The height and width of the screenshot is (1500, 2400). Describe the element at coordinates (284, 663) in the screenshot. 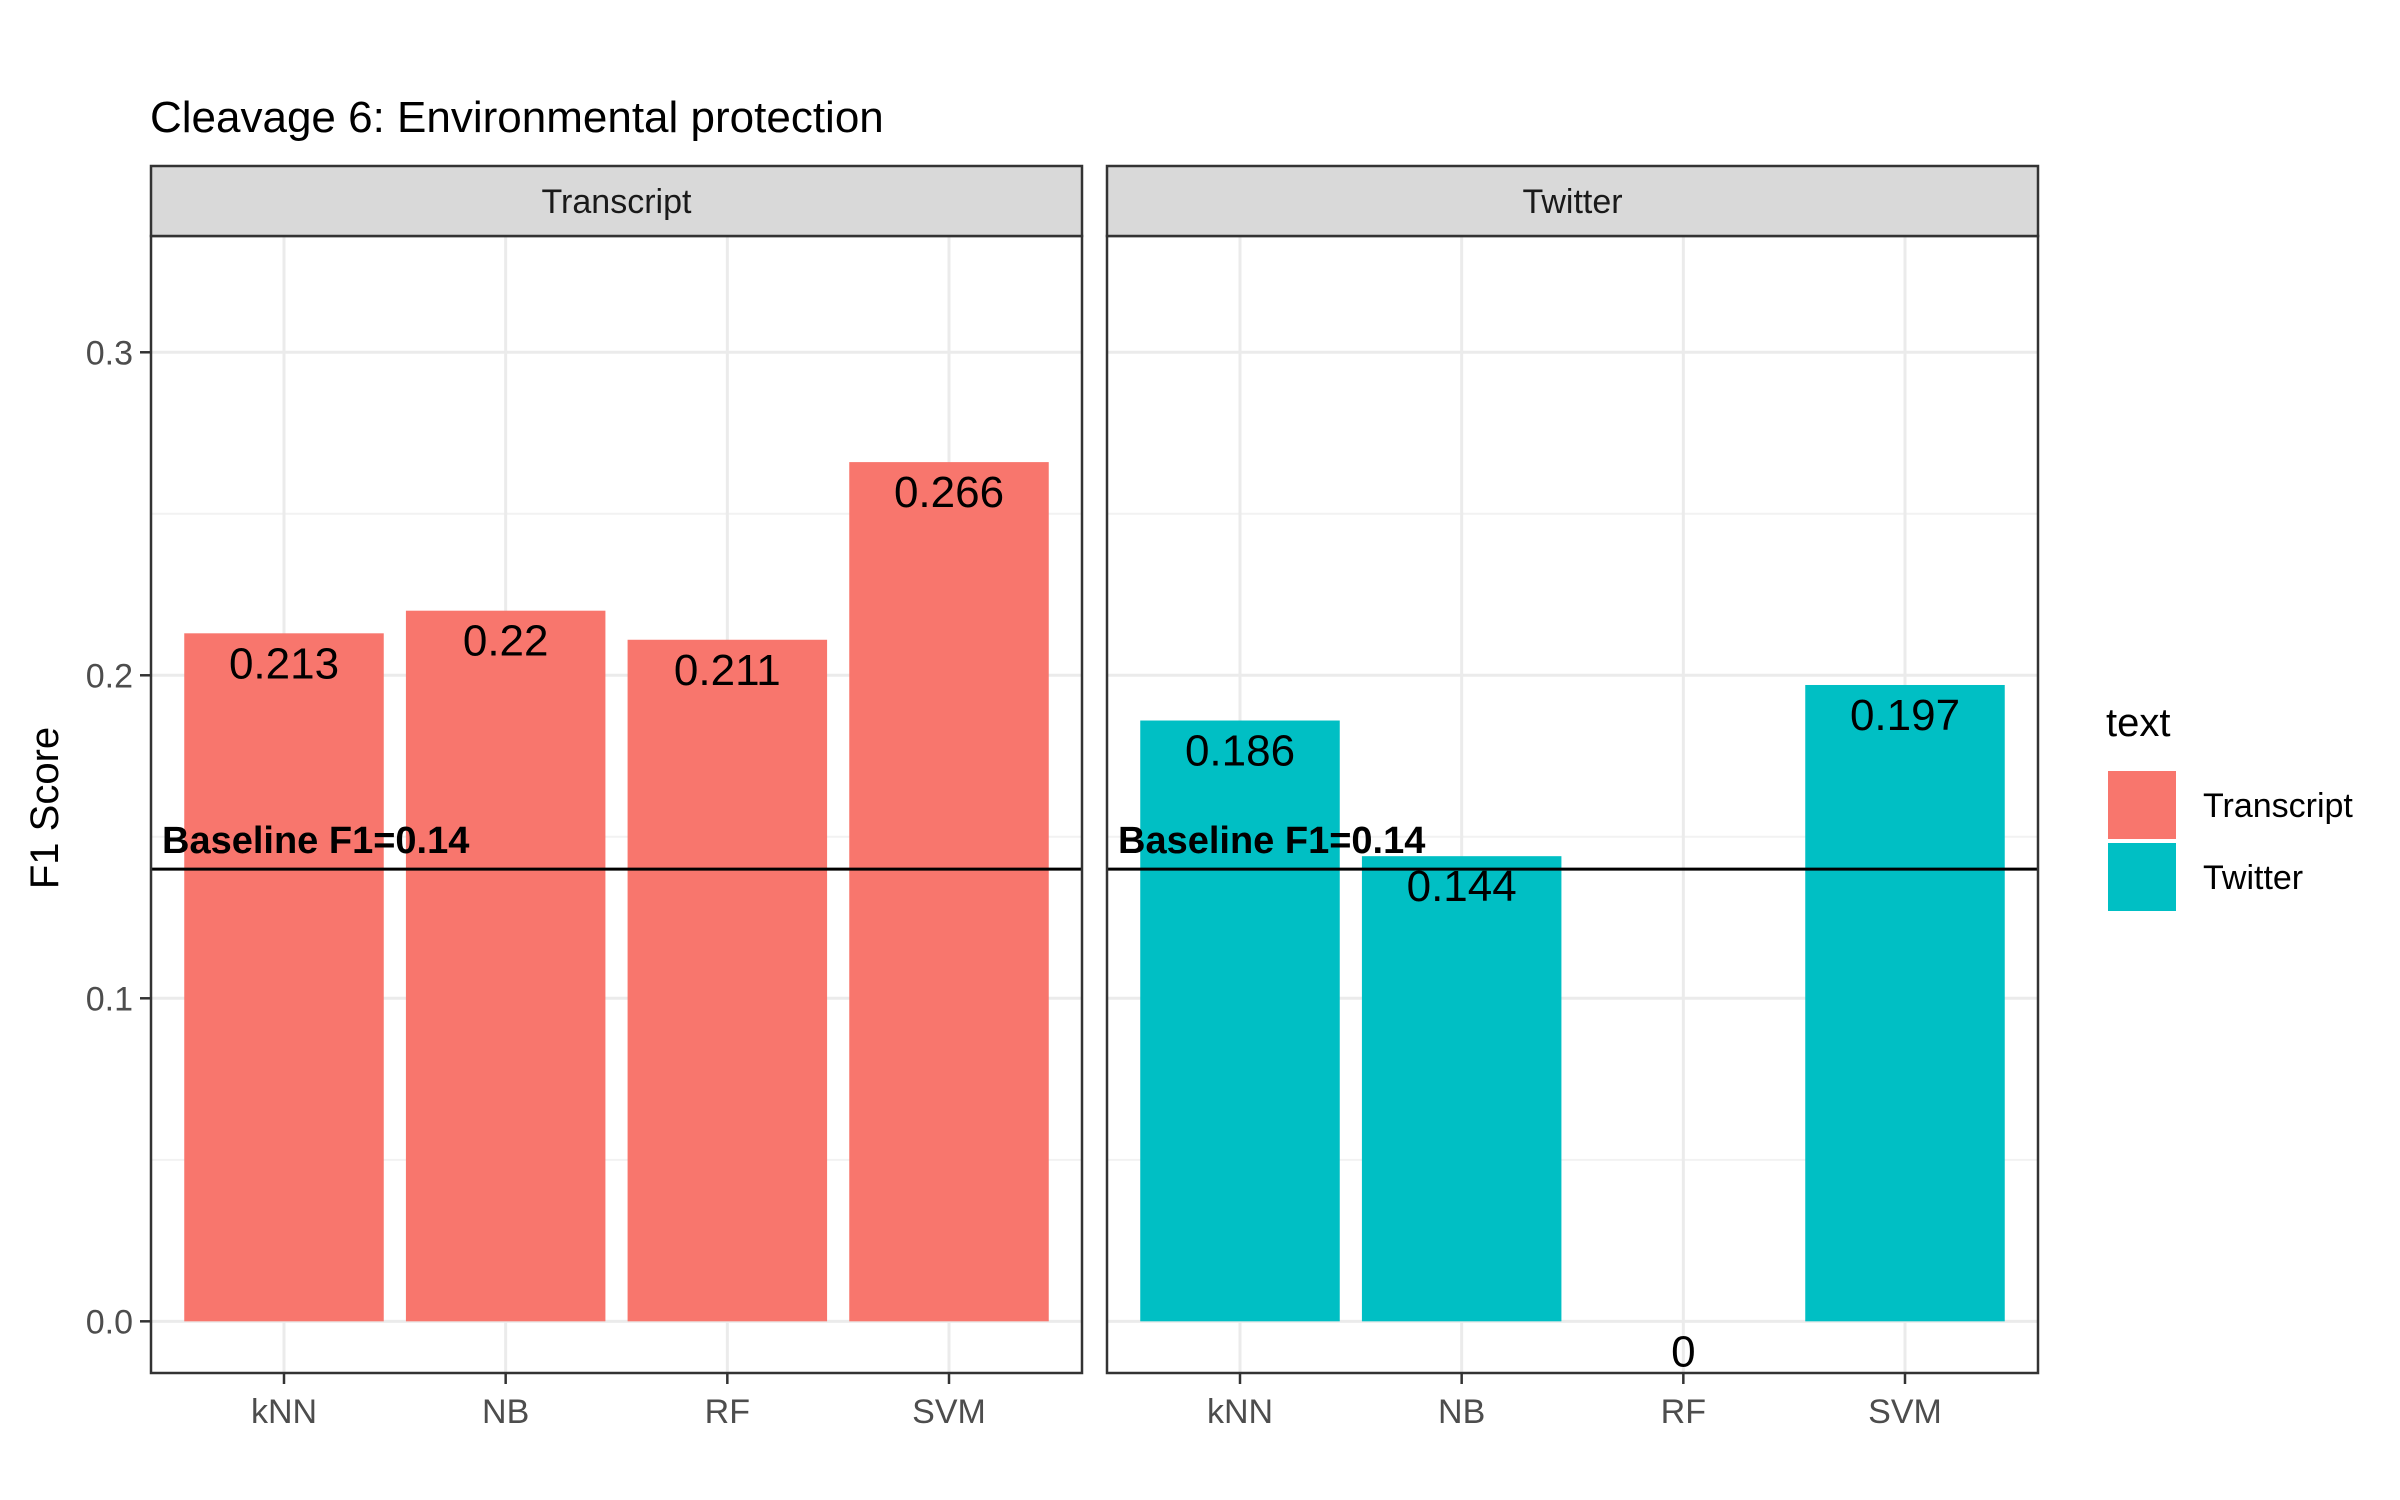

I see `bar-value-label: 0.213` at that location.